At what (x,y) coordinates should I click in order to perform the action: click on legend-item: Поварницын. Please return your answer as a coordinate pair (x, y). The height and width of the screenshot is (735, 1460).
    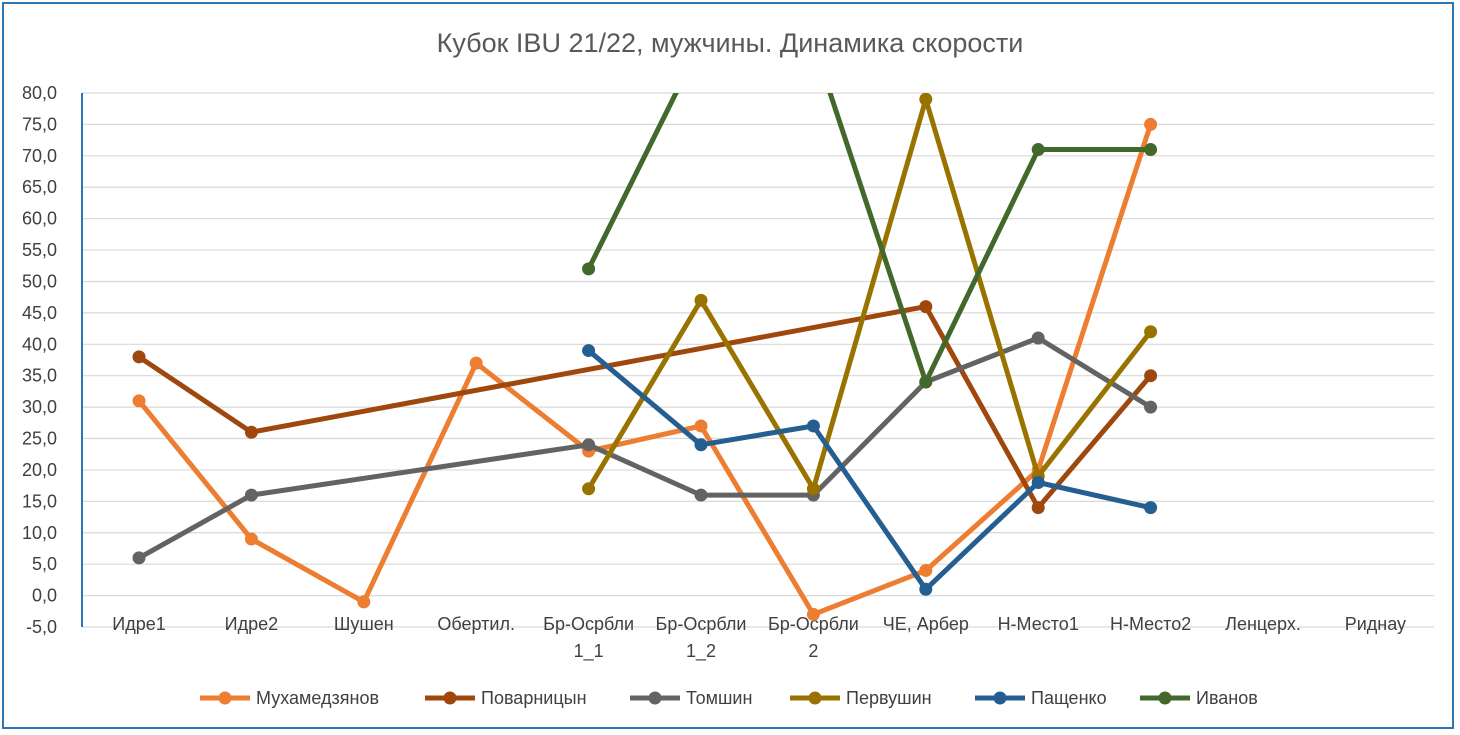
    Looking at the image, I should click on (506, 698).